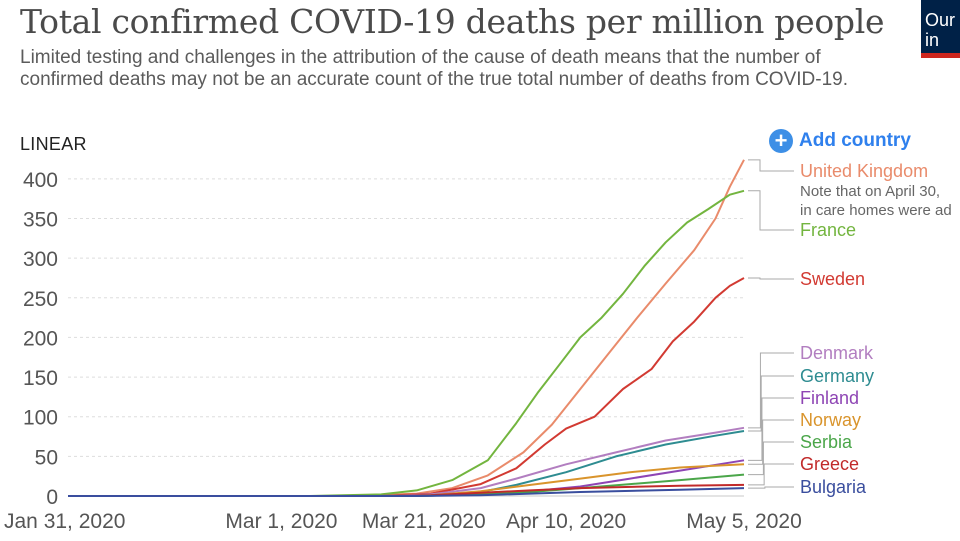 The image size is (960, 541). Describe the element at coordinates (40, 220) in the screenshot. I see `y-tick-label: 350` at that location.